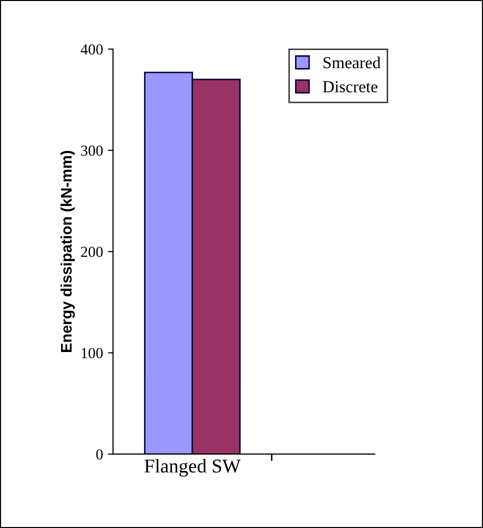 The width and height of the screenshot is (483, 528). What do you see at coordinates (92, 252) in the screenshot?
I see `y-tick-label: 200` at bounding box center [92, 252].